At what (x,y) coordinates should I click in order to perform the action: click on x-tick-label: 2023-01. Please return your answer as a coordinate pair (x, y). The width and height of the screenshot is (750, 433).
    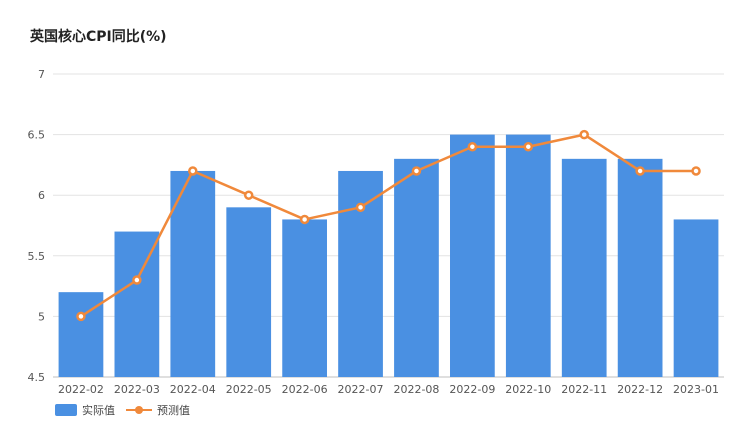
    Looking at the image, I should click on (696, 389).